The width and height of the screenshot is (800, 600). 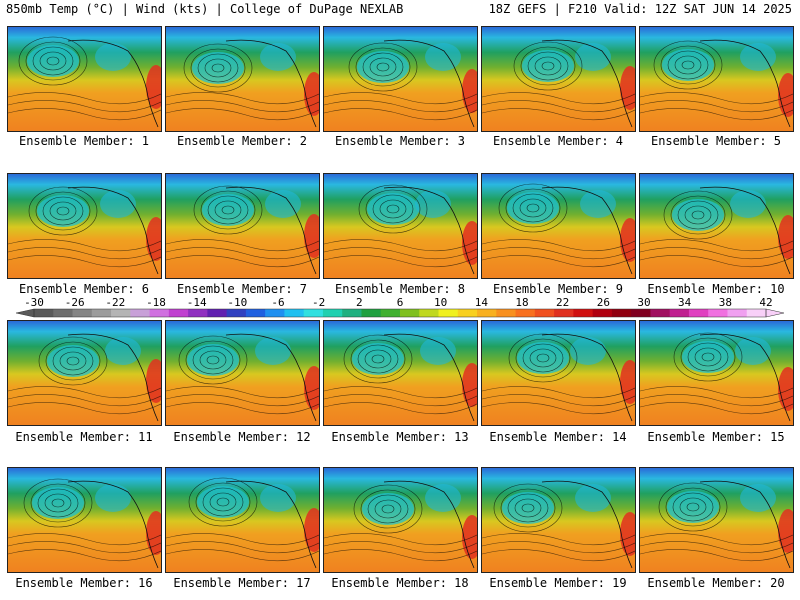 I want to click on ensemble-member-label: Ensemble Member: 3, so click(x=400, y=141).